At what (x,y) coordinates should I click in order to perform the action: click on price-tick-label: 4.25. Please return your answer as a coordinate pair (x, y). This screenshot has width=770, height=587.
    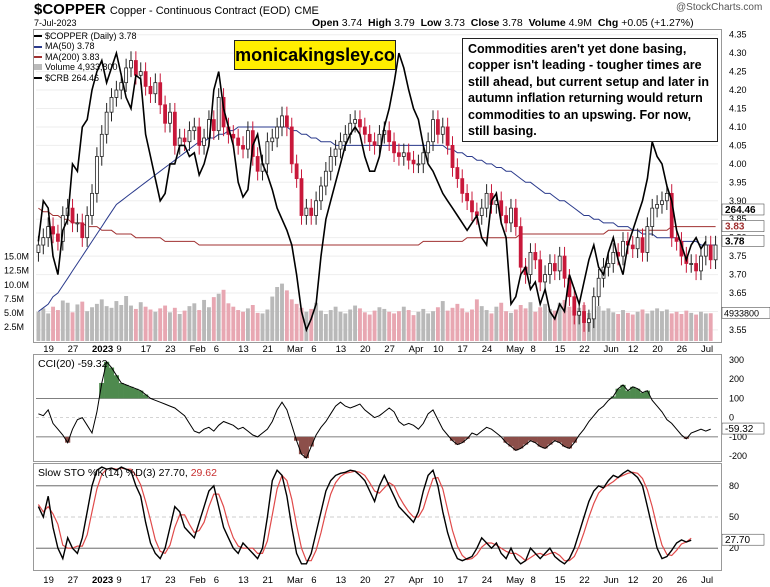
    Looking at the image, I should click on (738, 72).